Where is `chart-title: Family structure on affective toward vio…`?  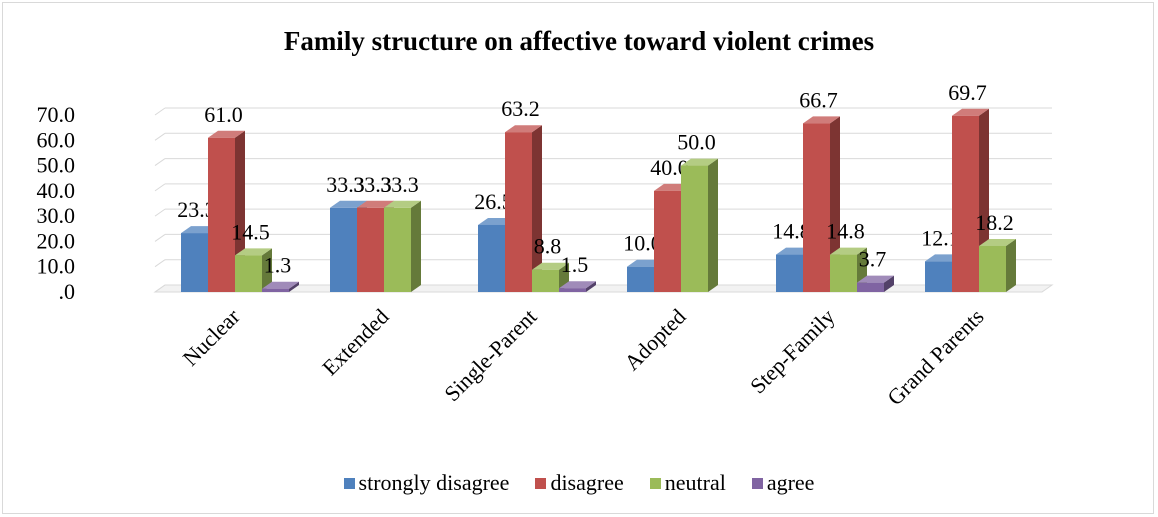 chart-title: Family structure on affective toward vio… is located at coordinates (579, 41).